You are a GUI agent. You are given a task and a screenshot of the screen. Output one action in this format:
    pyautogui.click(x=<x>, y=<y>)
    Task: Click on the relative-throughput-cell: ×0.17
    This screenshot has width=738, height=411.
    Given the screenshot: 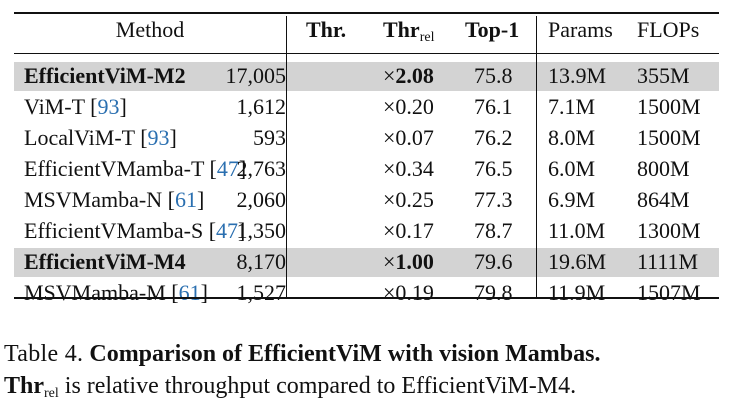 What is the action you would take?
    pyautogui.click(x=408, y=231)
    